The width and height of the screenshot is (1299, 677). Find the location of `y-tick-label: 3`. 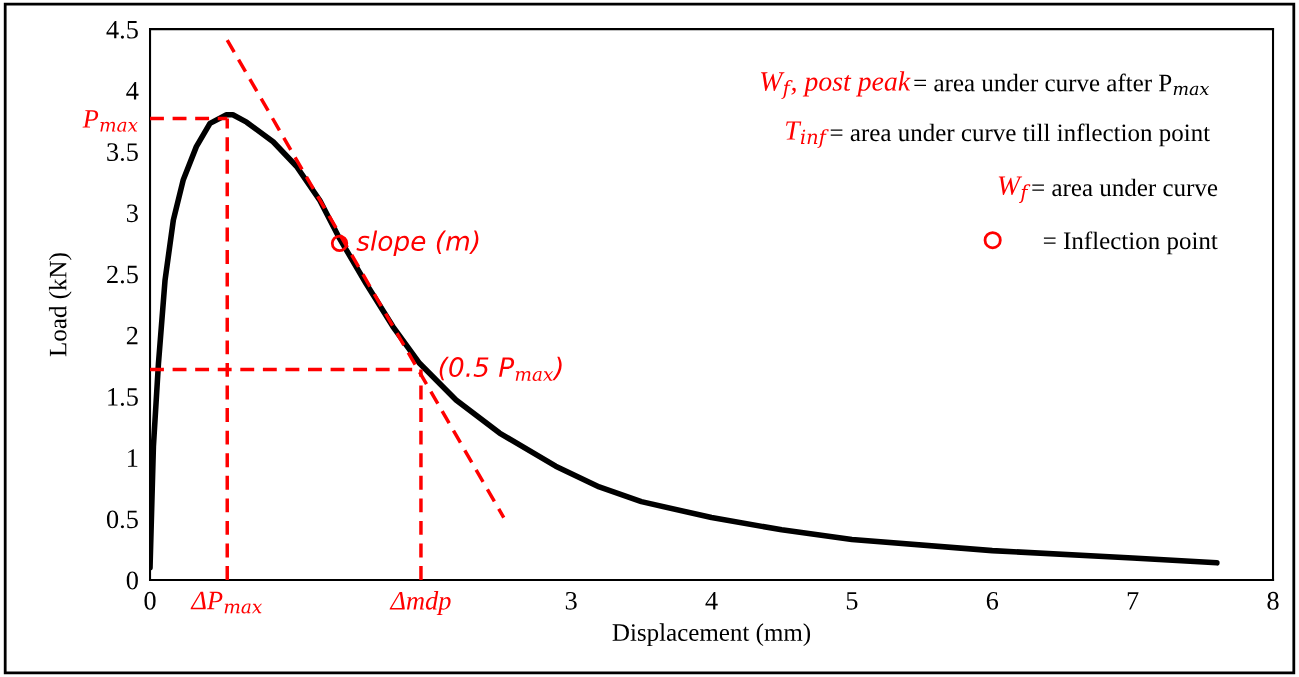

y-tick-label: 3 is located at coordinates (132, 213).